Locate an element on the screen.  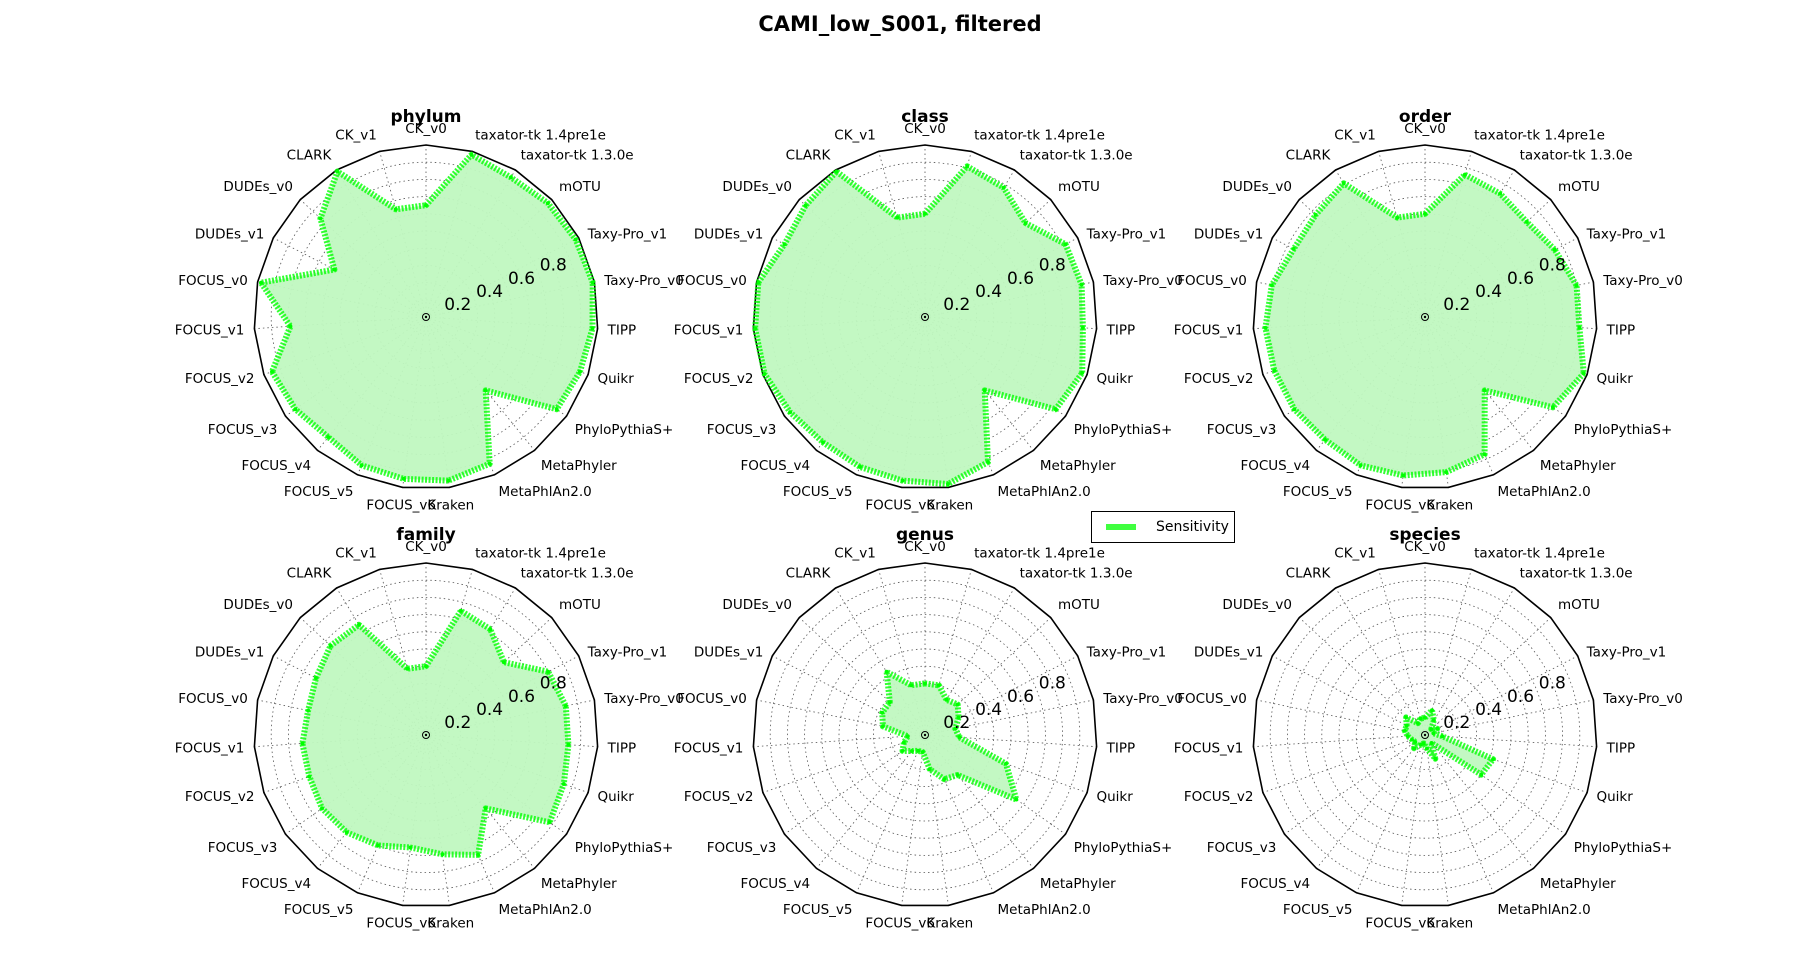
category-label-focus-v5: FOCUS_v5 is located at coordinates (818, 910).